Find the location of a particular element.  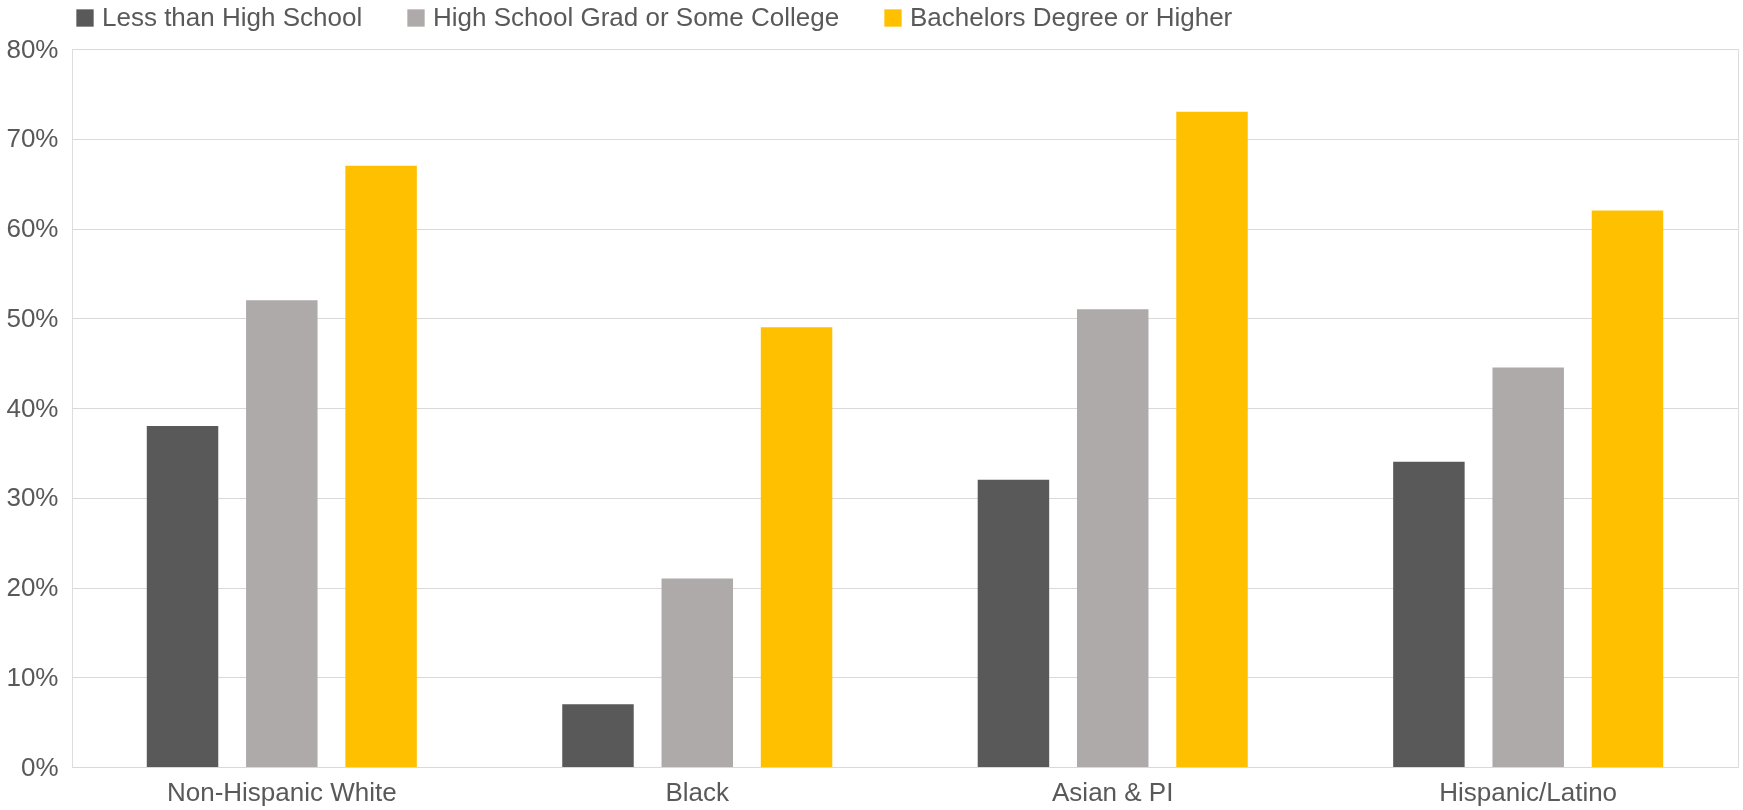

x-tick-label: Asian & PI is located at coordinates (1113, 791).